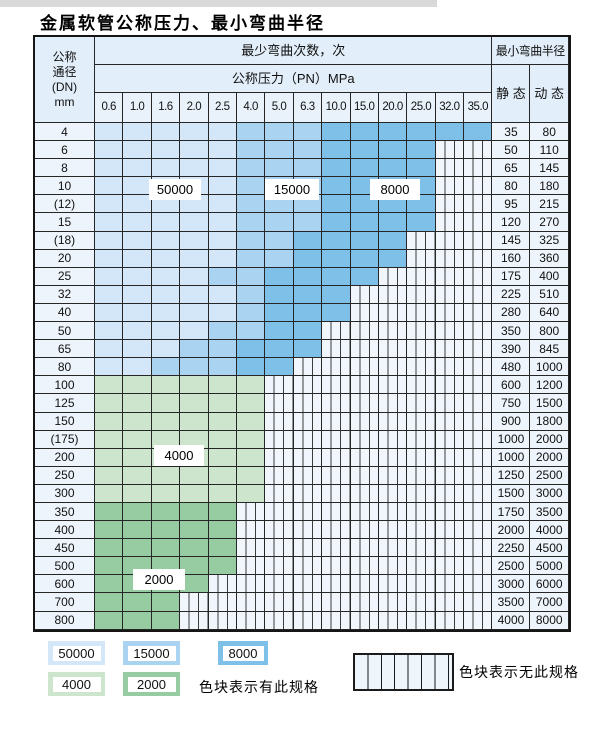 The width and height of the screenshot is (600, 743). I want to click on overlay-label-2000: 2000, so click(159, 579).